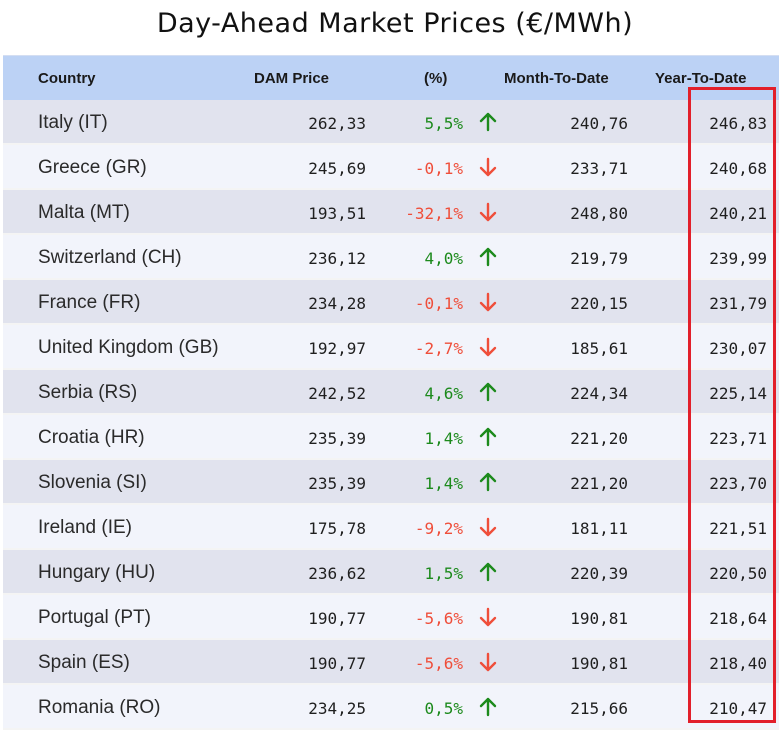 The width and height of the screenshot is (782, 730). Describe the element at coordinates (292, 78) in the screenshot. I see `column-header-dam-price: DAM Price` at that location.